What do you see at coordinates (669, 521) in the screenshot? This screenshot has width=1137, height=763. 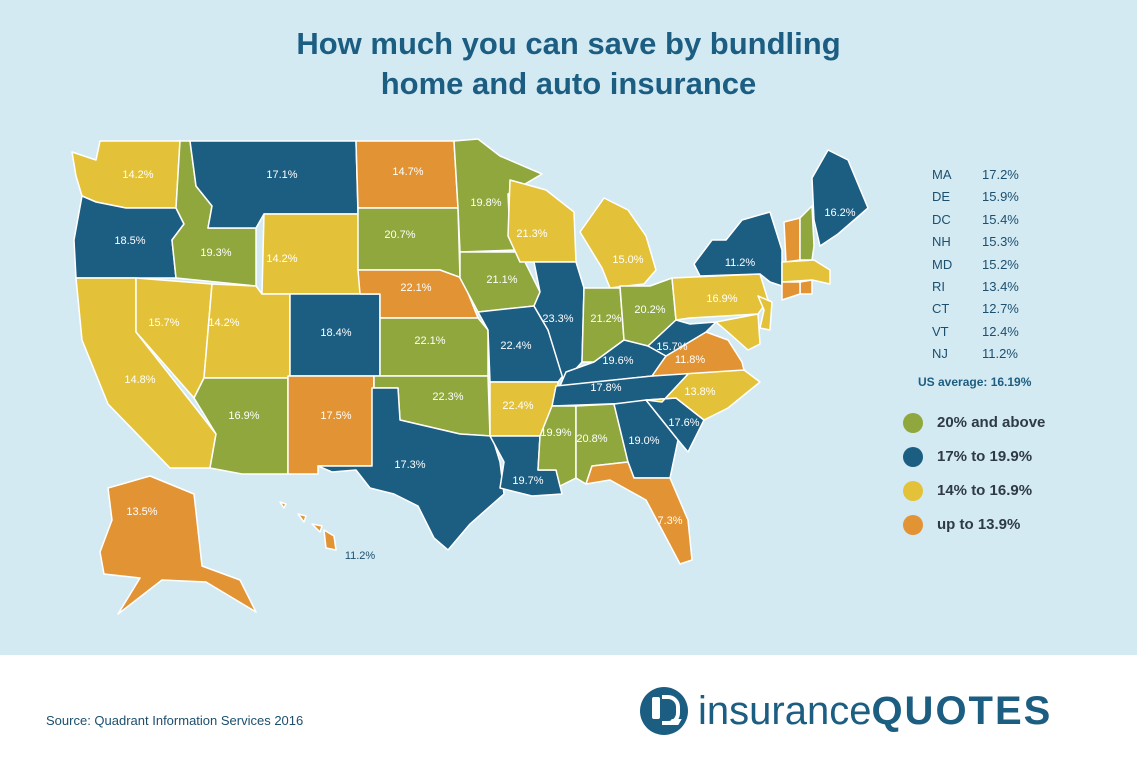 I see `state-label: 7.3%` at bounding box center [669, 521].